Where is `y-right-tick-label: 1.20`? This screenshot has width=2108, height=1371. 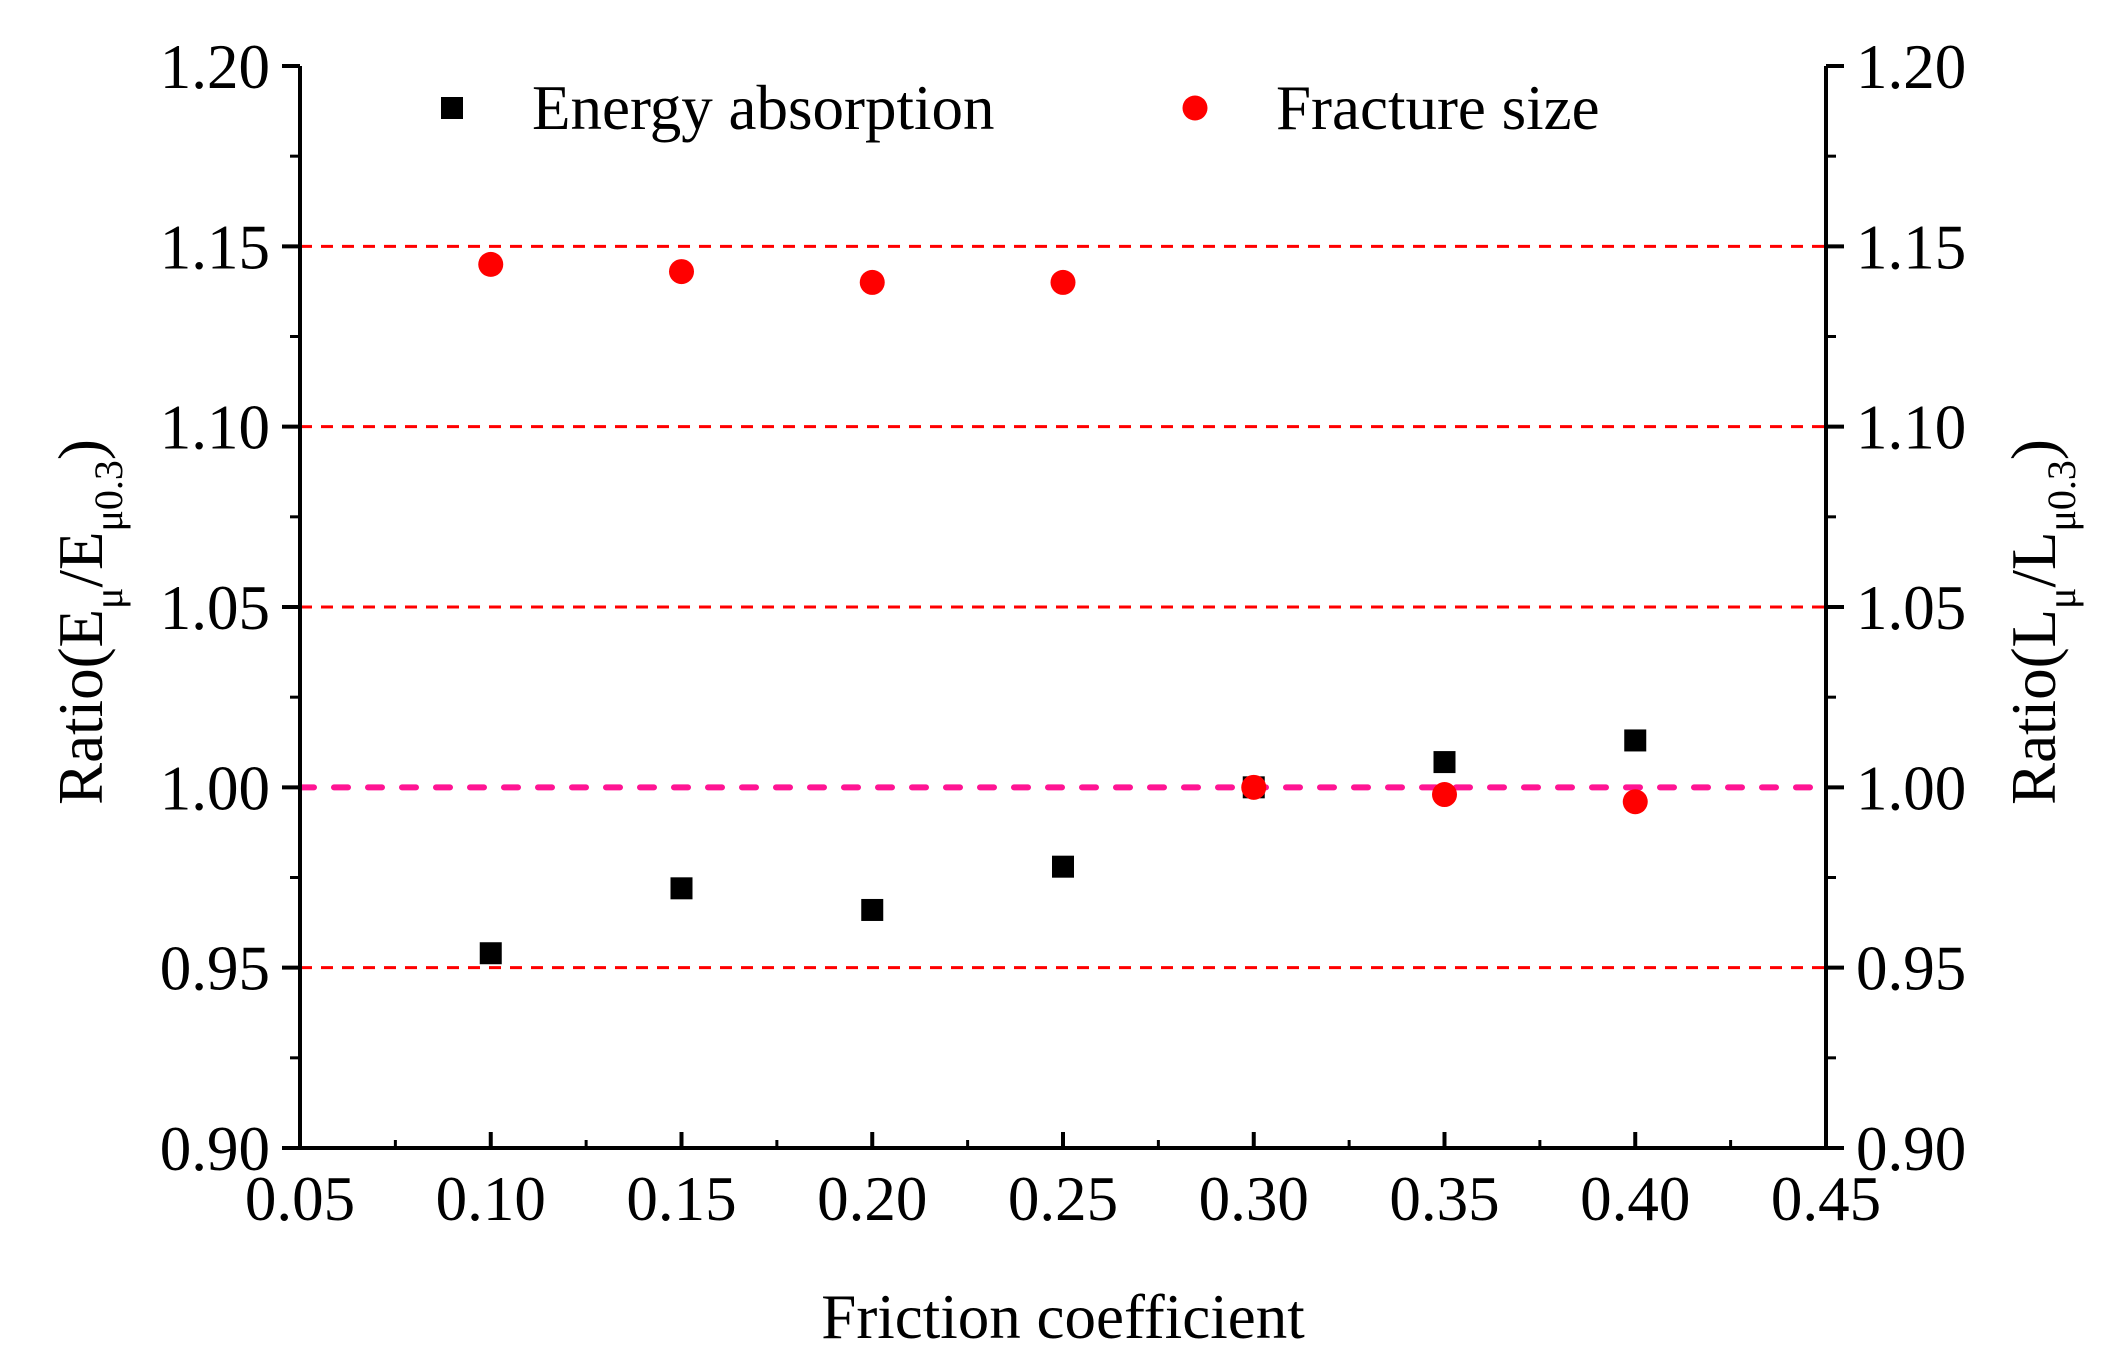 y-right-tick-label: 1.20 is located at coordinates (1911, 67).